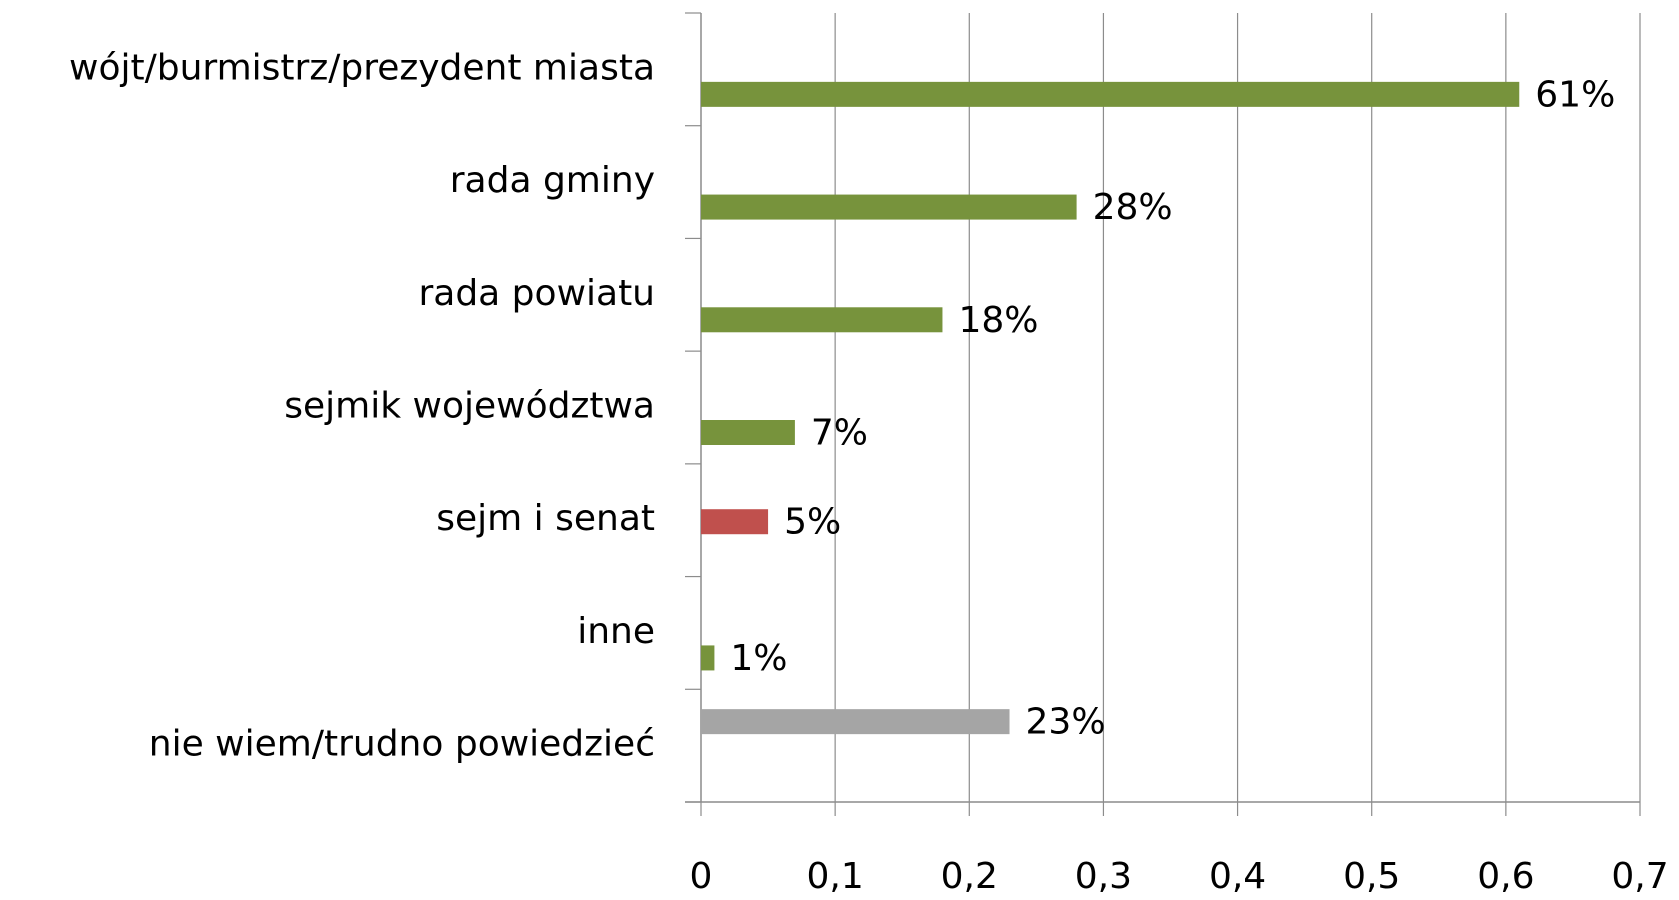 This screenshot has width=1679, height=900. What do you see at coordinates (969, 876) in the screenshot?
I see `x-tick-label: 0,2` at bounding box center [969, 876].